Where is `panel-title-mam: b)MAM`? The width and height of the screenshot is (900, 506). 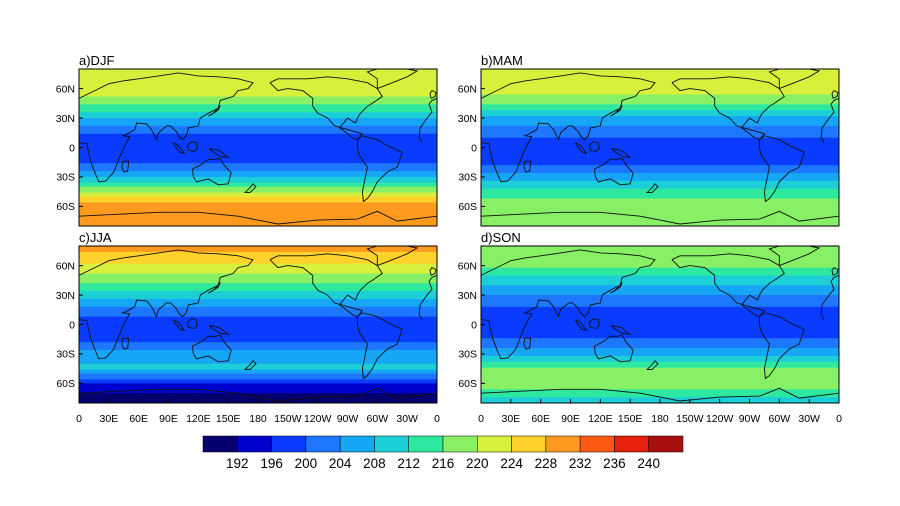
panel-title-mam: b)MAM is located at coordinates (502, 60).